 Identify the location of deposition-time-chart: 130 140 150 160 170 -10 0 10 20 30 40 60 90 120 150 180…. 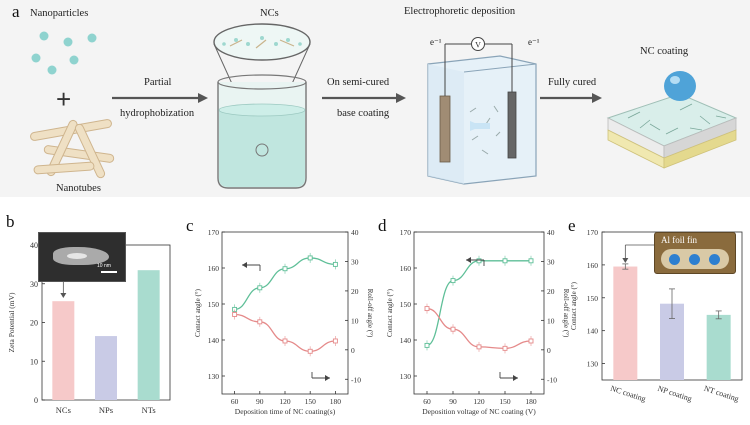
(284, 322).